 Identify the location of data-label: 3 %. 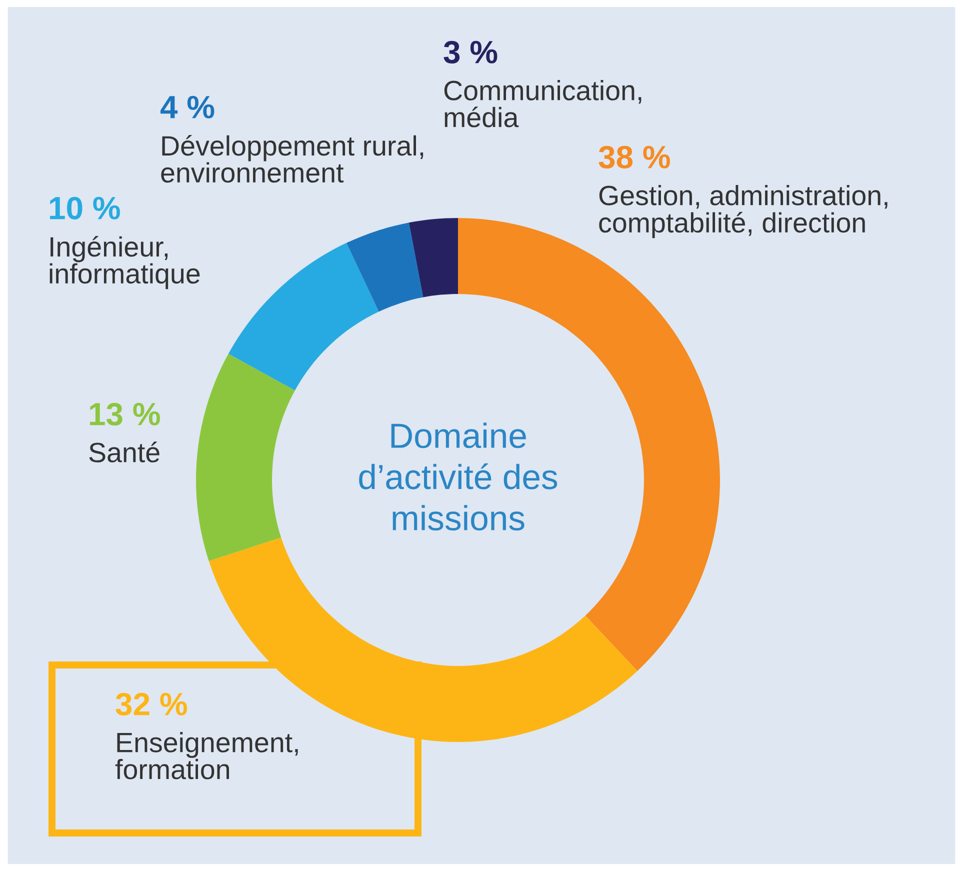
(471, 52).